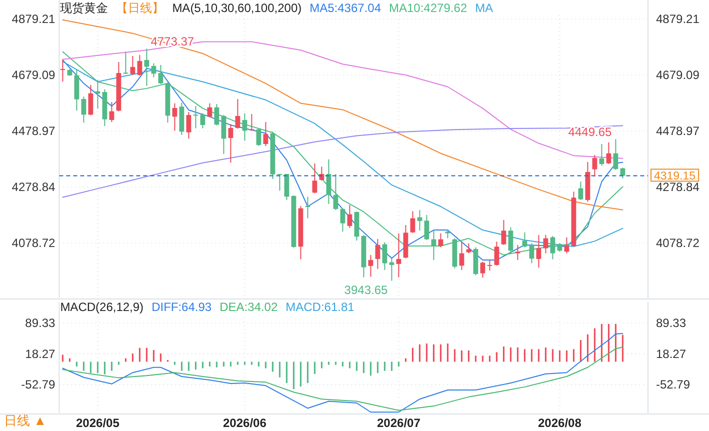 This screenshot has height=431, width=709. Describe the element at coordinates (237, 8) in the screenshot. I see `legend-title: MA(5,10,30,60,100,200)` at that location.